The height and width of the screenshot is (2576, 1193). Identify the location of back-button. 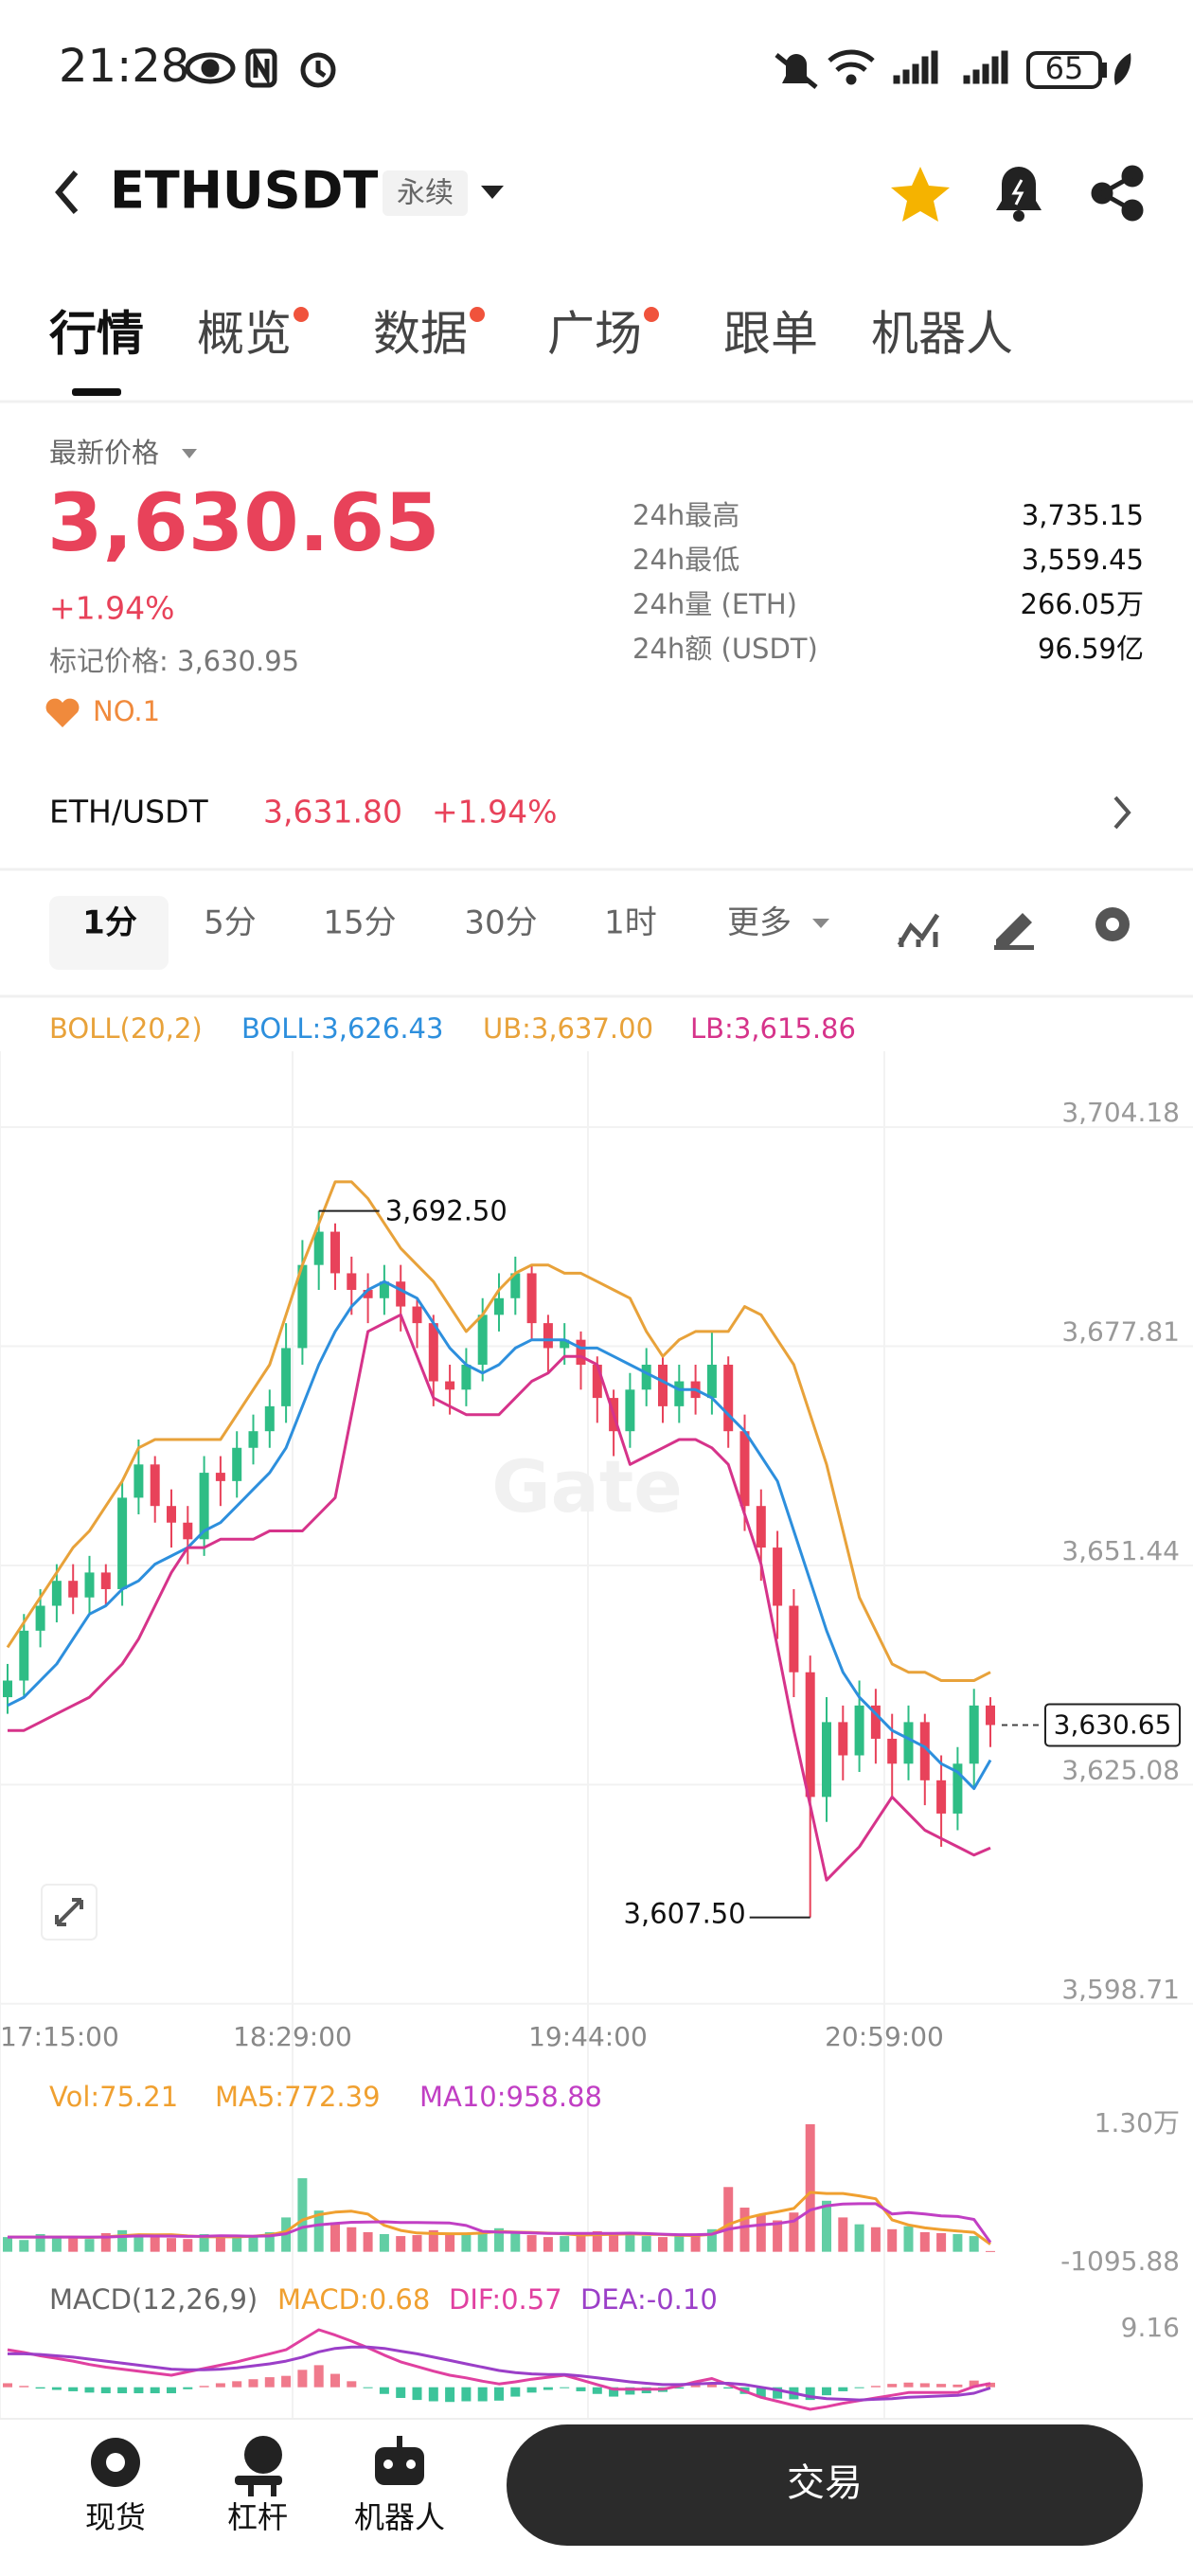
(67, 192).